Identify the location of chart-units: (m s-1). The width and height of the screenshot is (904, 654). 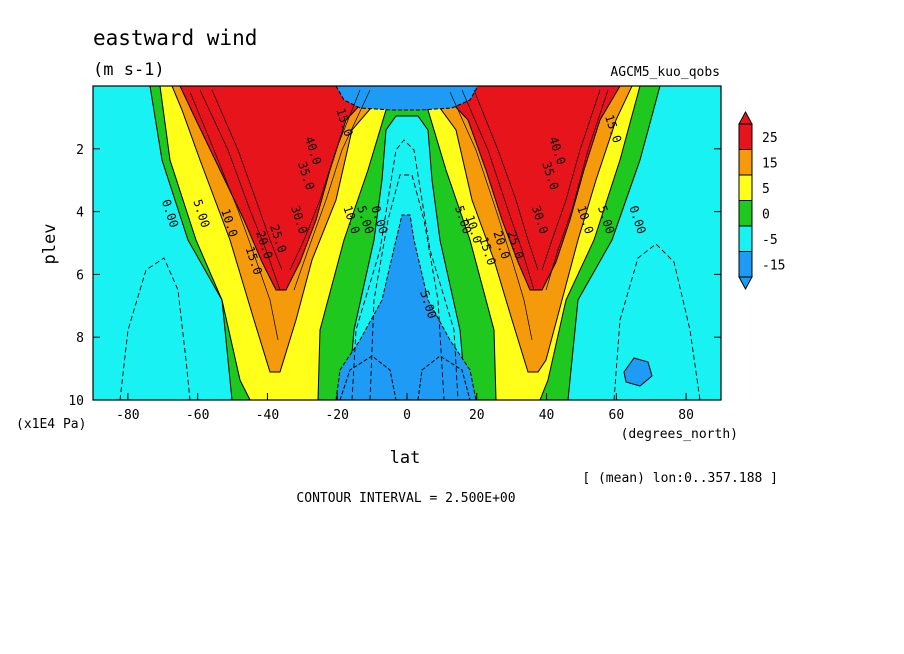
(129, 70).